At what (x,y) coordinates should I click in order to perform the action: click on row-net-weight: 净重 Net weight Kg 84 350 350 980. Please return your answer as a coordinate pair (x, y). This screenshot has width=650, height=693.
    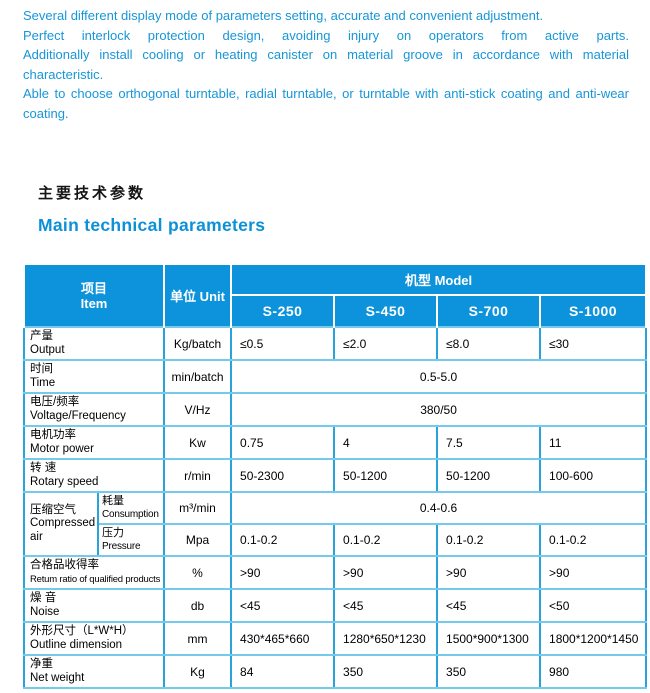
    Looking at the image, I should click on (335, 671).